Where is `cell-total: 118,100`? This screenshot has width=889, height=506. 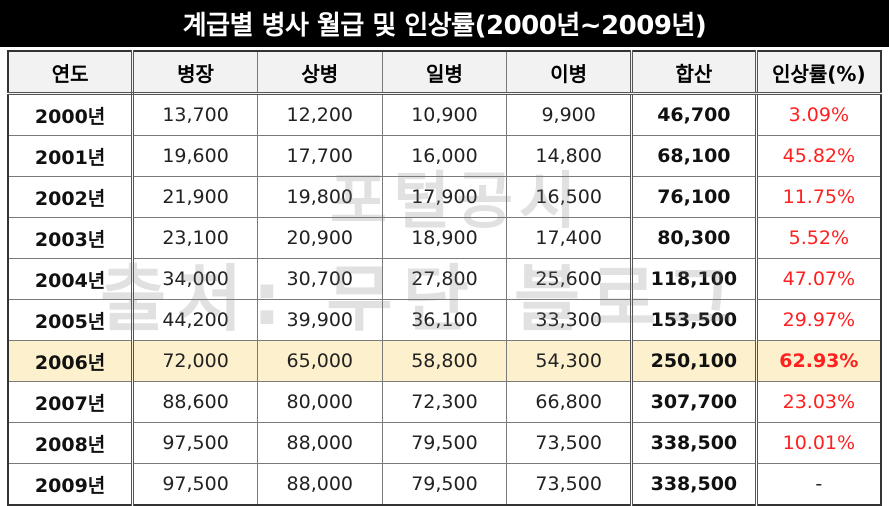
cell-total: 118,100 is located at coordinates (693, 279).